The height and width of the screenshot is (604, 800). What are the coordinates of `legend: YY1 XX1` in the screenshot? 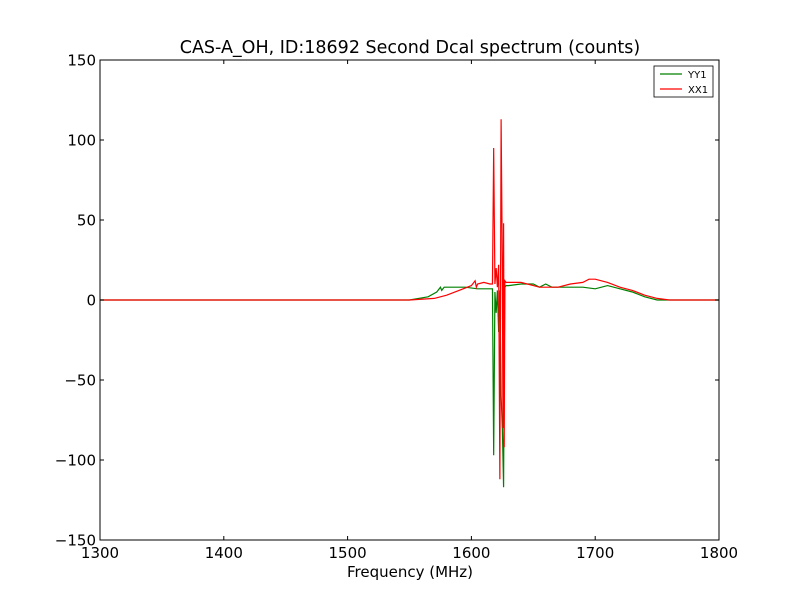 It's located at (683, 81).